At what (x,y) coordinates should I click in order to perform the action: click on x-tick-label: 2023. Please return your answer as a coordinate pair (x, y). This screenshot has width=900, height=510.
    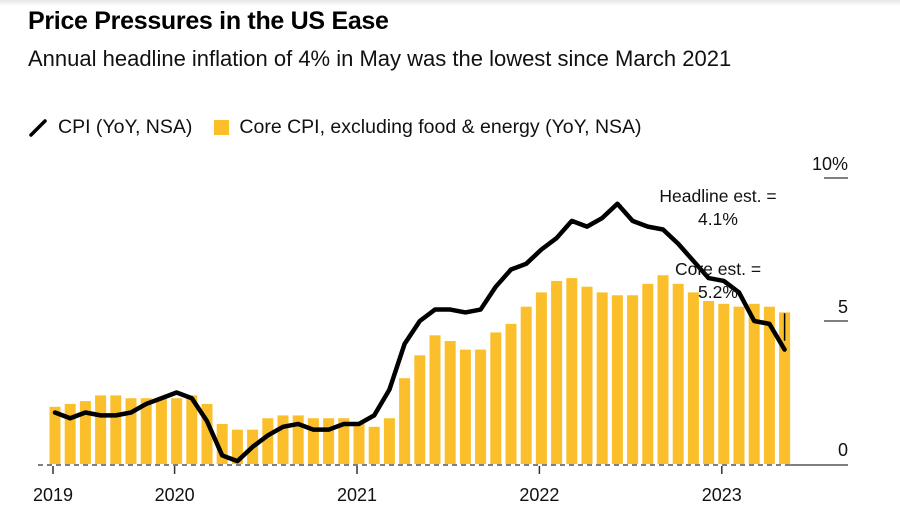
    Looking at the image, I should click on (722, 495).